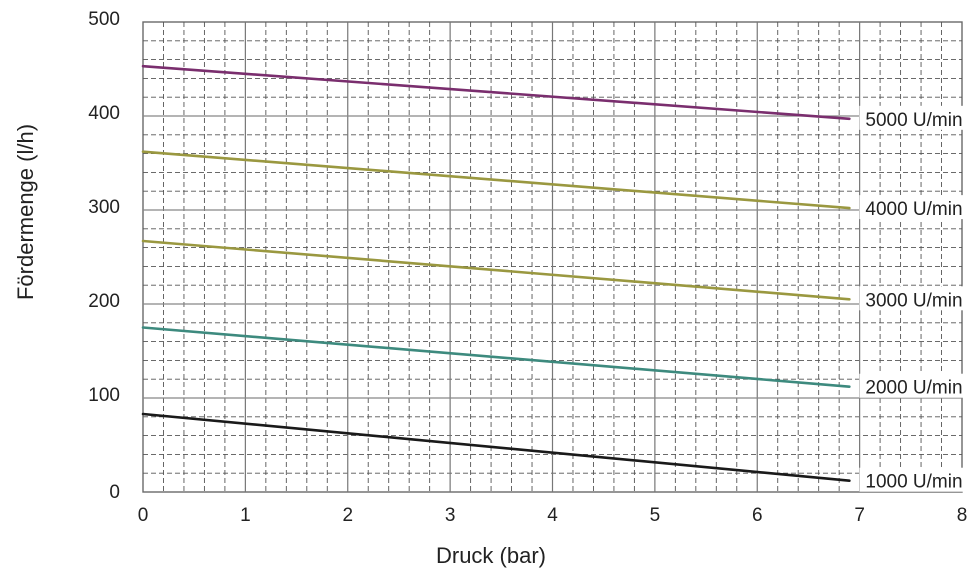 The height and width of the screenshot is (575, 980). Describe the element at coordinates (913, 300) in the screenshot. I see `series-label: 3000 U/min` at that location.